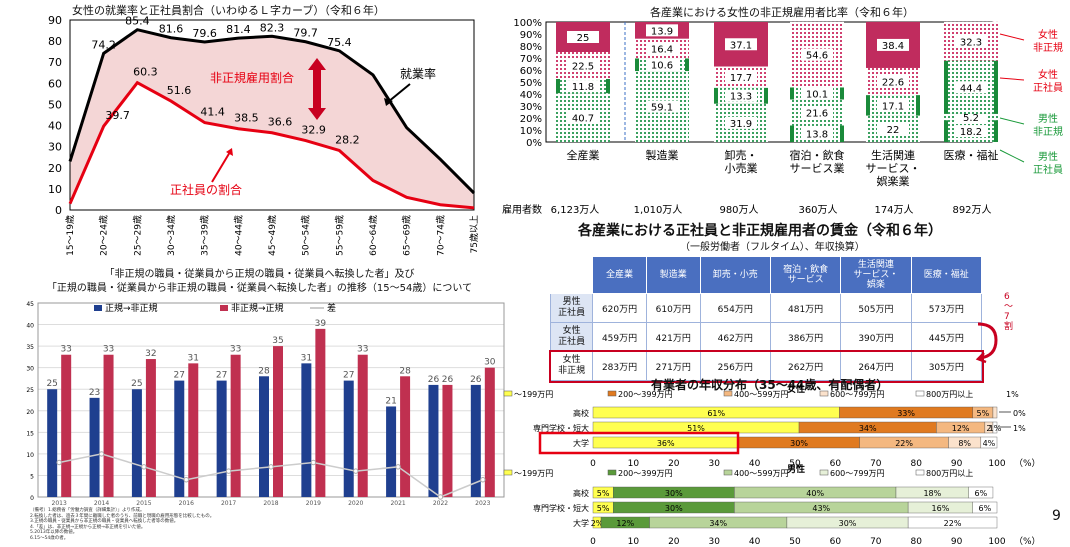  Describe the element at coordinates (103, 44) in the screenshot. I see `employment-rate-label: 74.2` at that location.